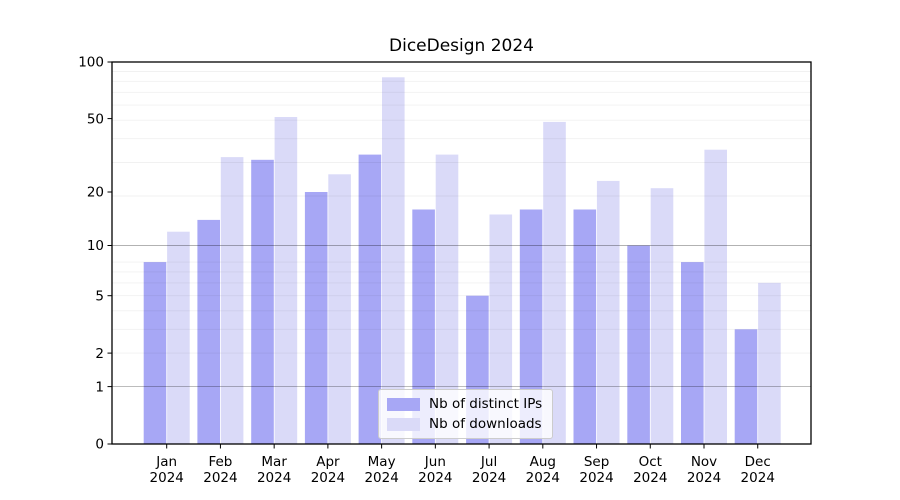  I want to click on x-tick-label: Nov, so click(704, 462).